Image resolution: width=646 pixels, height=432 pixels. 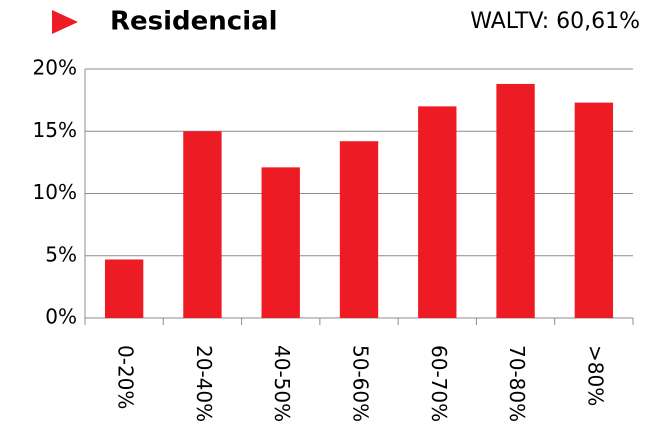 I want to click on x-tick-label: 20-40%, so click(x=204, y=383).